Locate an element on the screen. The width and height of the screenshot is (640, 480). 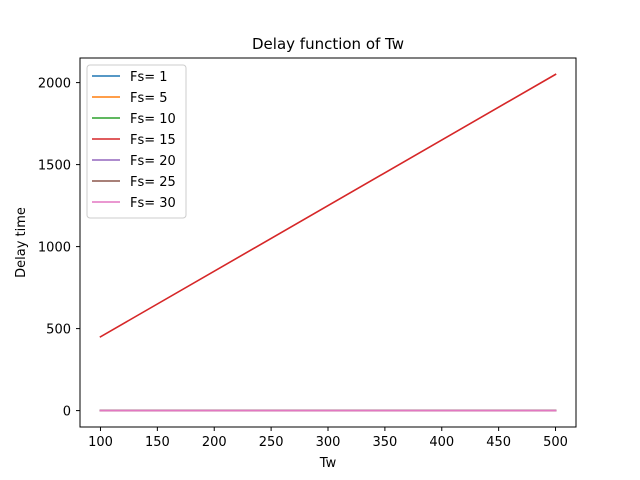
legend-label: Fs= 10 is located at coordinates (153, 119).